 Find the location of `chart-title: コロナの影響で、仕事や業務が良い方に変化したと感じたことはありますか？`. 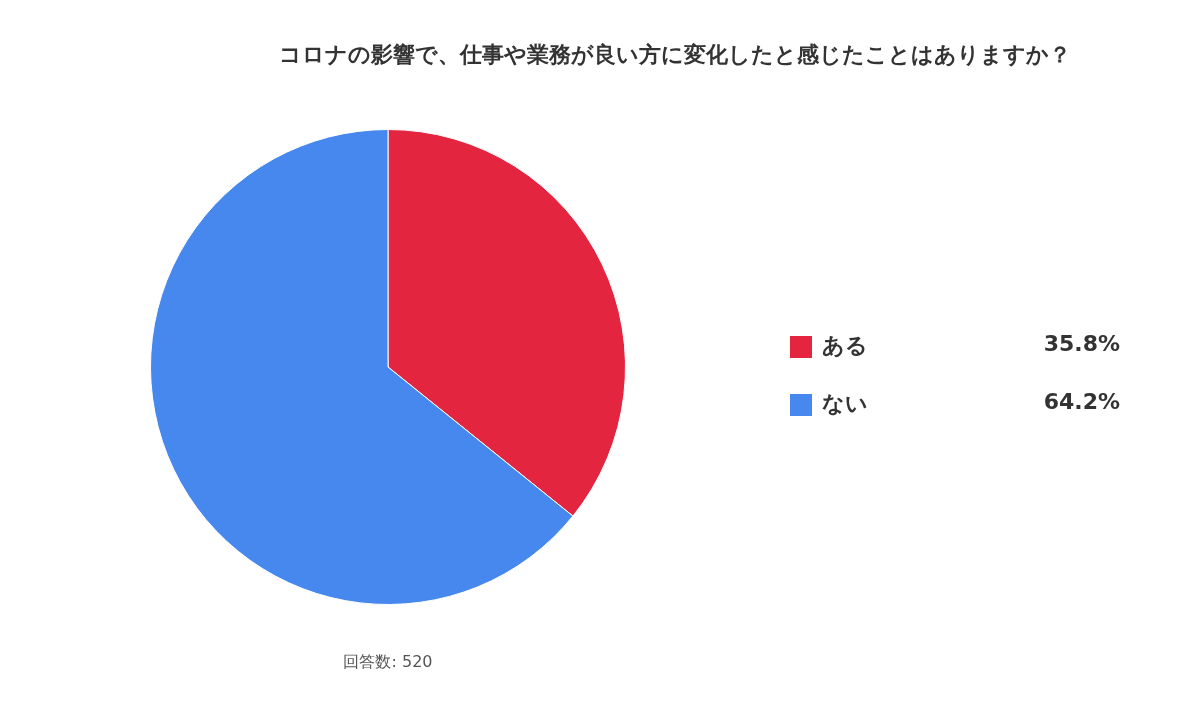

chart-title: コロナの影響で、仕事や業務が良い方に変化したと感じたことはありますか？ is located at coordinates (675, 55).